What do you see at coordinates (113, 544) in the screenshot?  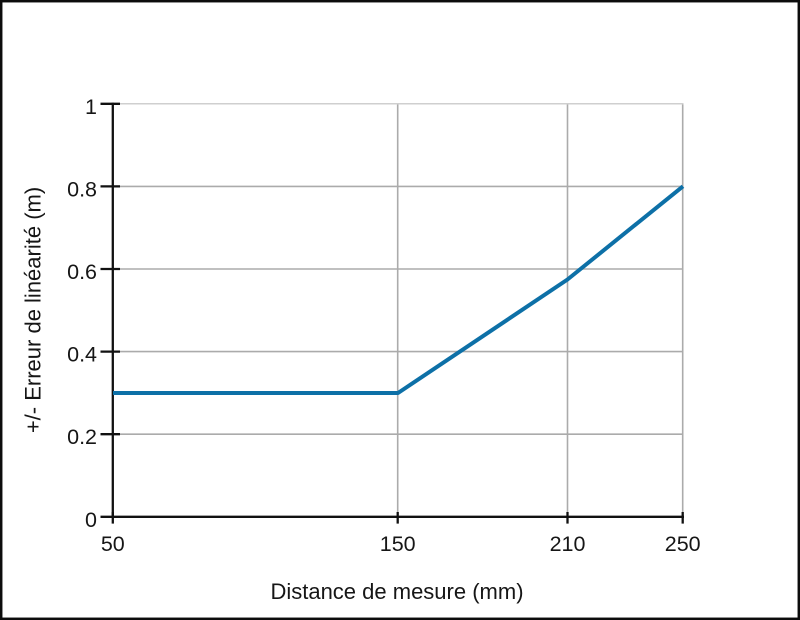 I see `svg-text: 50` at bounding box center [113, 544].